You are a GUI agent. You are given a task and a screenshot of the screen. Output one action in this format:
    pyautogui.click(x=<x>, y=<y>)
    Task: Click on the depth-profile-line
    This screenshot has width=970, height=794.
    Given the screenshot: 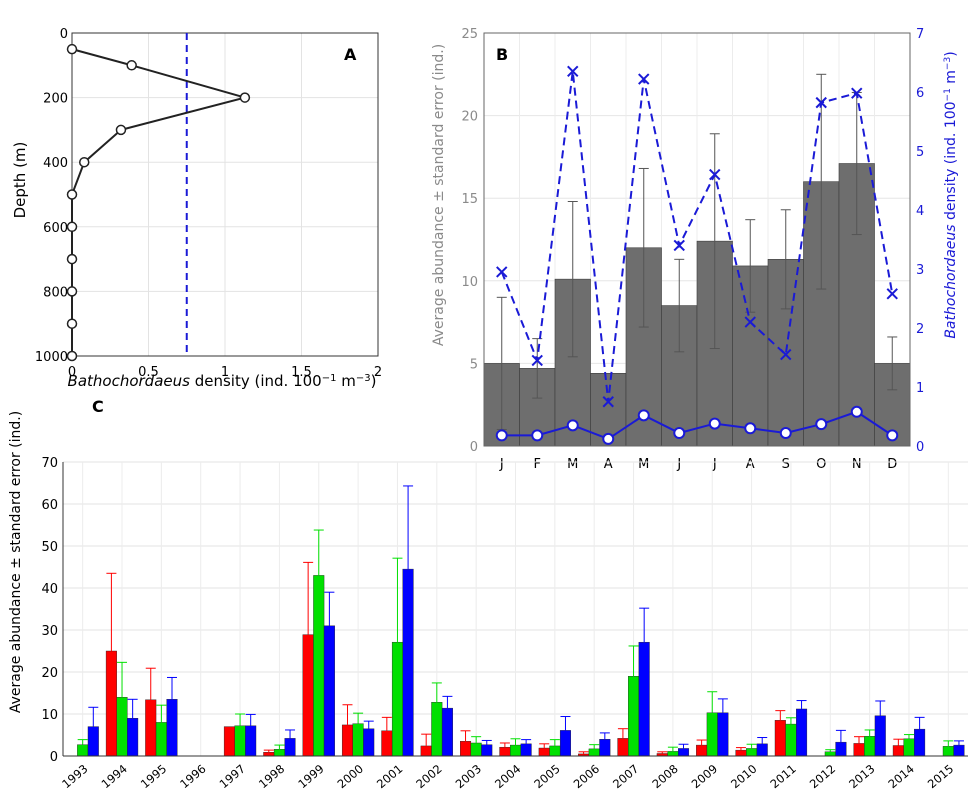 What is the action you would take?
    pyautogui.click(x=160, y=202)
    